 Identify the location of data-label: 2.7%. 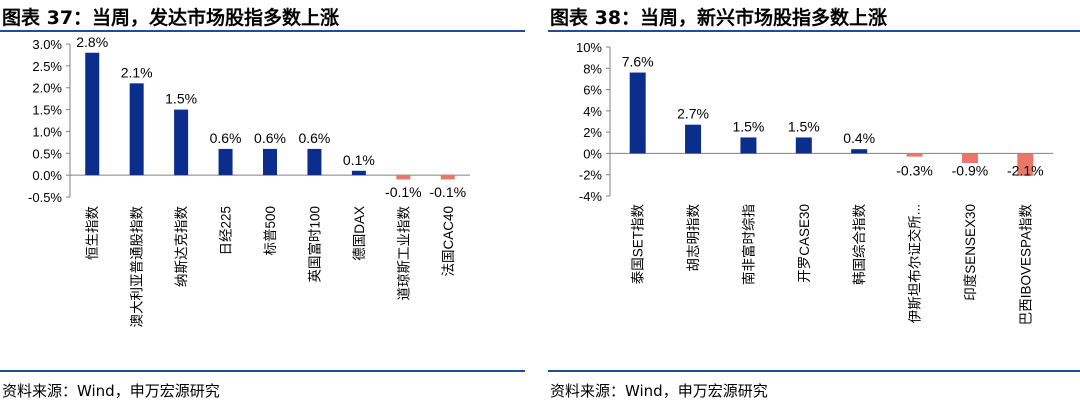
(693, 114).